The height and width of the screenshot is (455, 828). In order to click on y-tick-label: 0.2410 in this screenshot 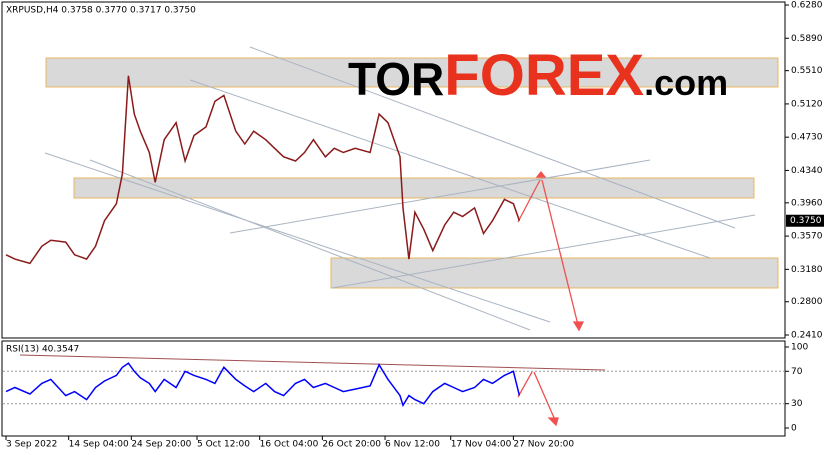, I will do `click(807, 336)`.